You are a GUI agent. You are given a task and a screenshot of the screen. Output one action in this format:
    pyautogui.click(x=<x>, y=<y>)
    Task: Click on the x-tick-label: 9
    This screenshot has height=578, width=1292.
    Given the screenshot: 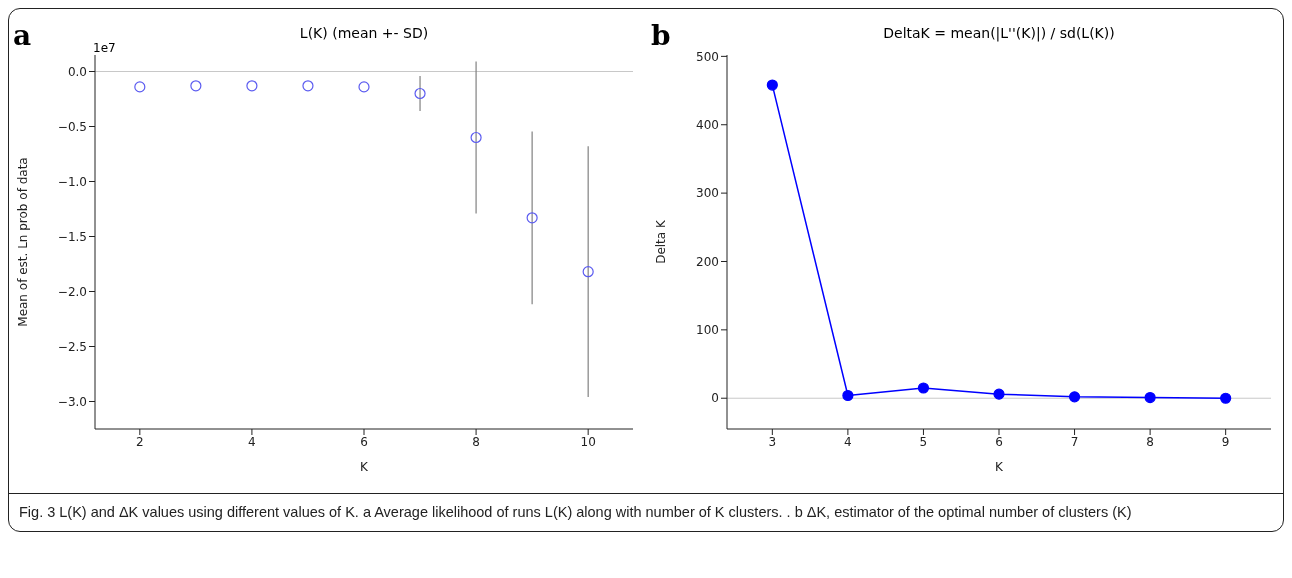 What is the action you would take?
    pyautogui.click(x=1225, y=441)
    